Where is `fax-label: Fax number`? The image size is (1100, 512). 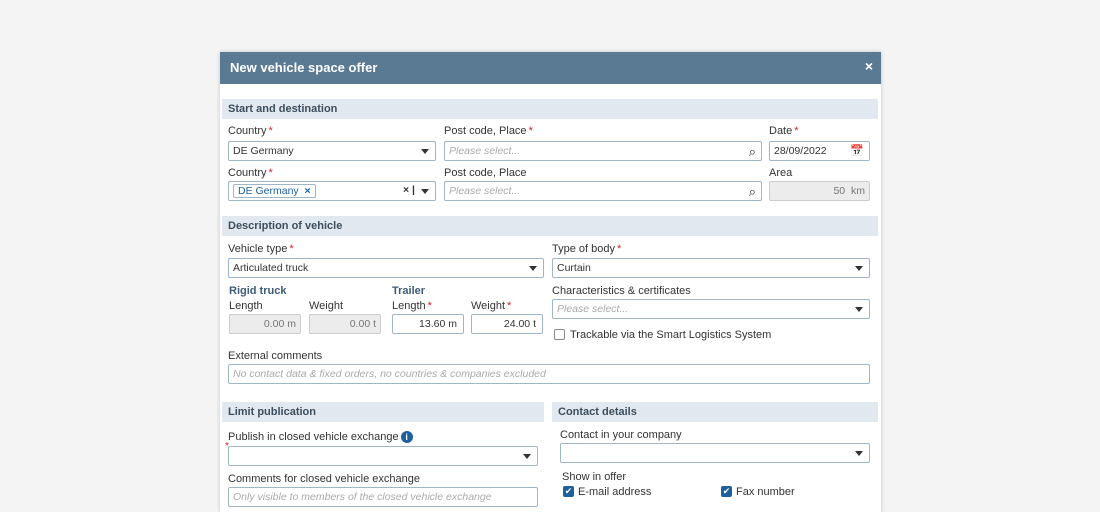
fax-label: Fax number is located at coordinates (765, 492).